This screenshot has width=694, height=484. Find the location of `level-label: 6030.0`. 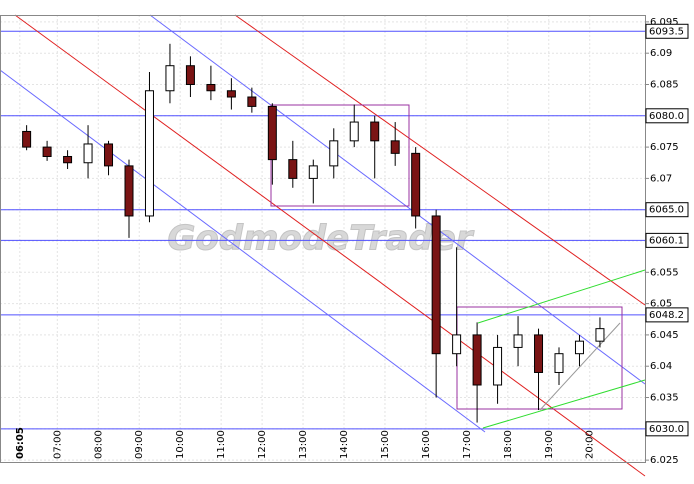

level-label: 6030.0 is located at coordinates (666, 429).